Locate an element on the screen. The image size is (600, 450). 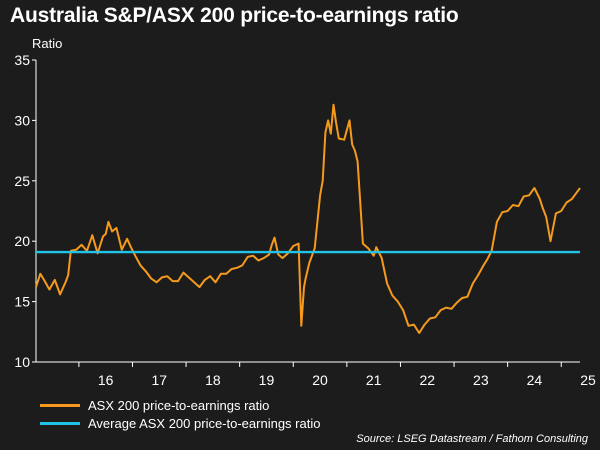
legend-label-average: Average ASX 200 price-to-earnings ratio is located at coordinates (204, 423).